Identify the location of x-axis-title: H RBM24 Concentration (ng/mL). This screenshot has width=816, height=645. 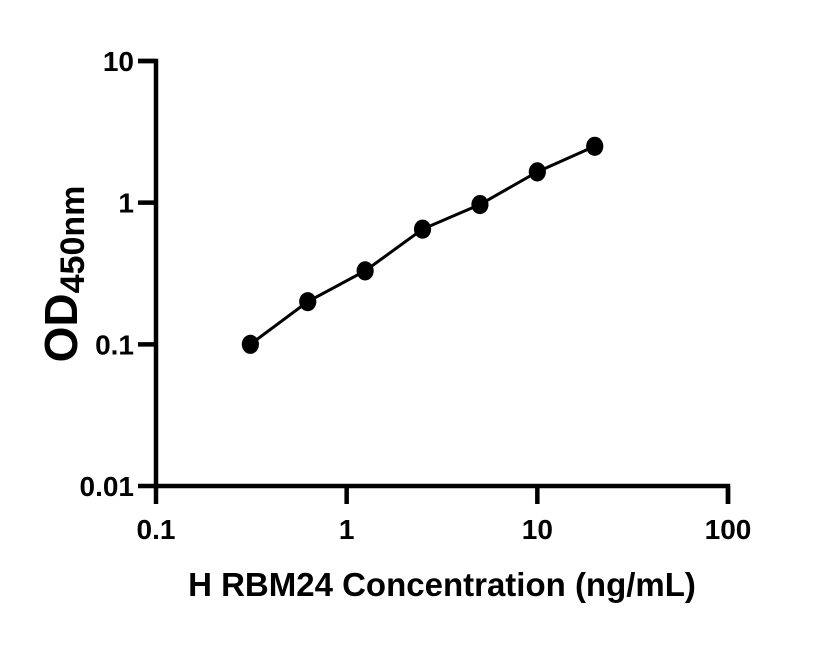
(442, 584).